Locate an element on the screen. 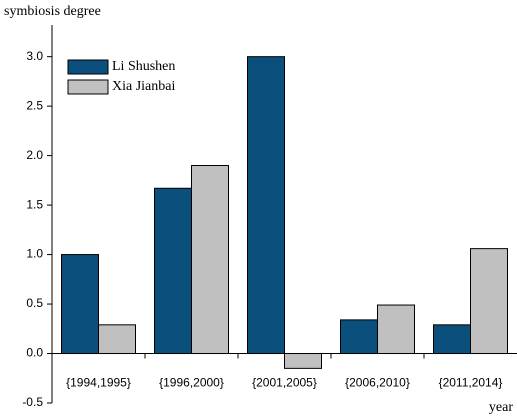 This screenshot has height=418, width=517. y-tick-label: -0.5 is located at coordinates (32, 402).